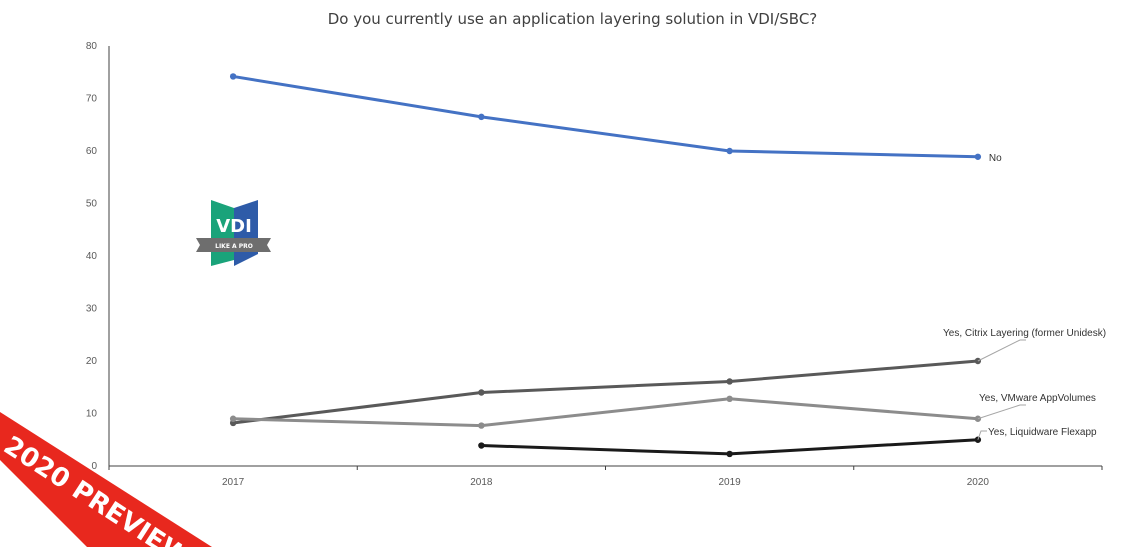 This screenshot has width=1145, height=547. I want to click on vdi-logo: VDI LIKE A PRO, so click(233, 233).